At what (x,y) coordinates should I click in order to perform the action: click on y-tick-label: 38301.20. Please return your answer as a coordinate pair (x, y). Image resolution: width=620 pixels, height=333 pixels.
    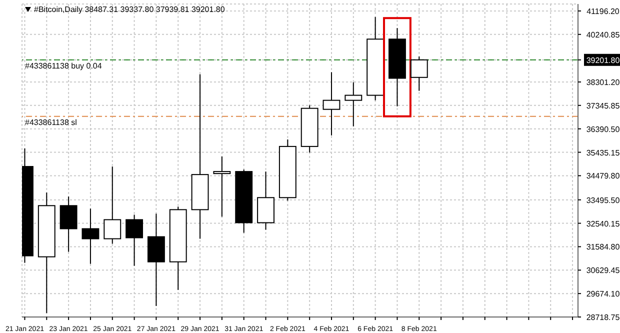
    Looking at the image, I should click on (603, 82).